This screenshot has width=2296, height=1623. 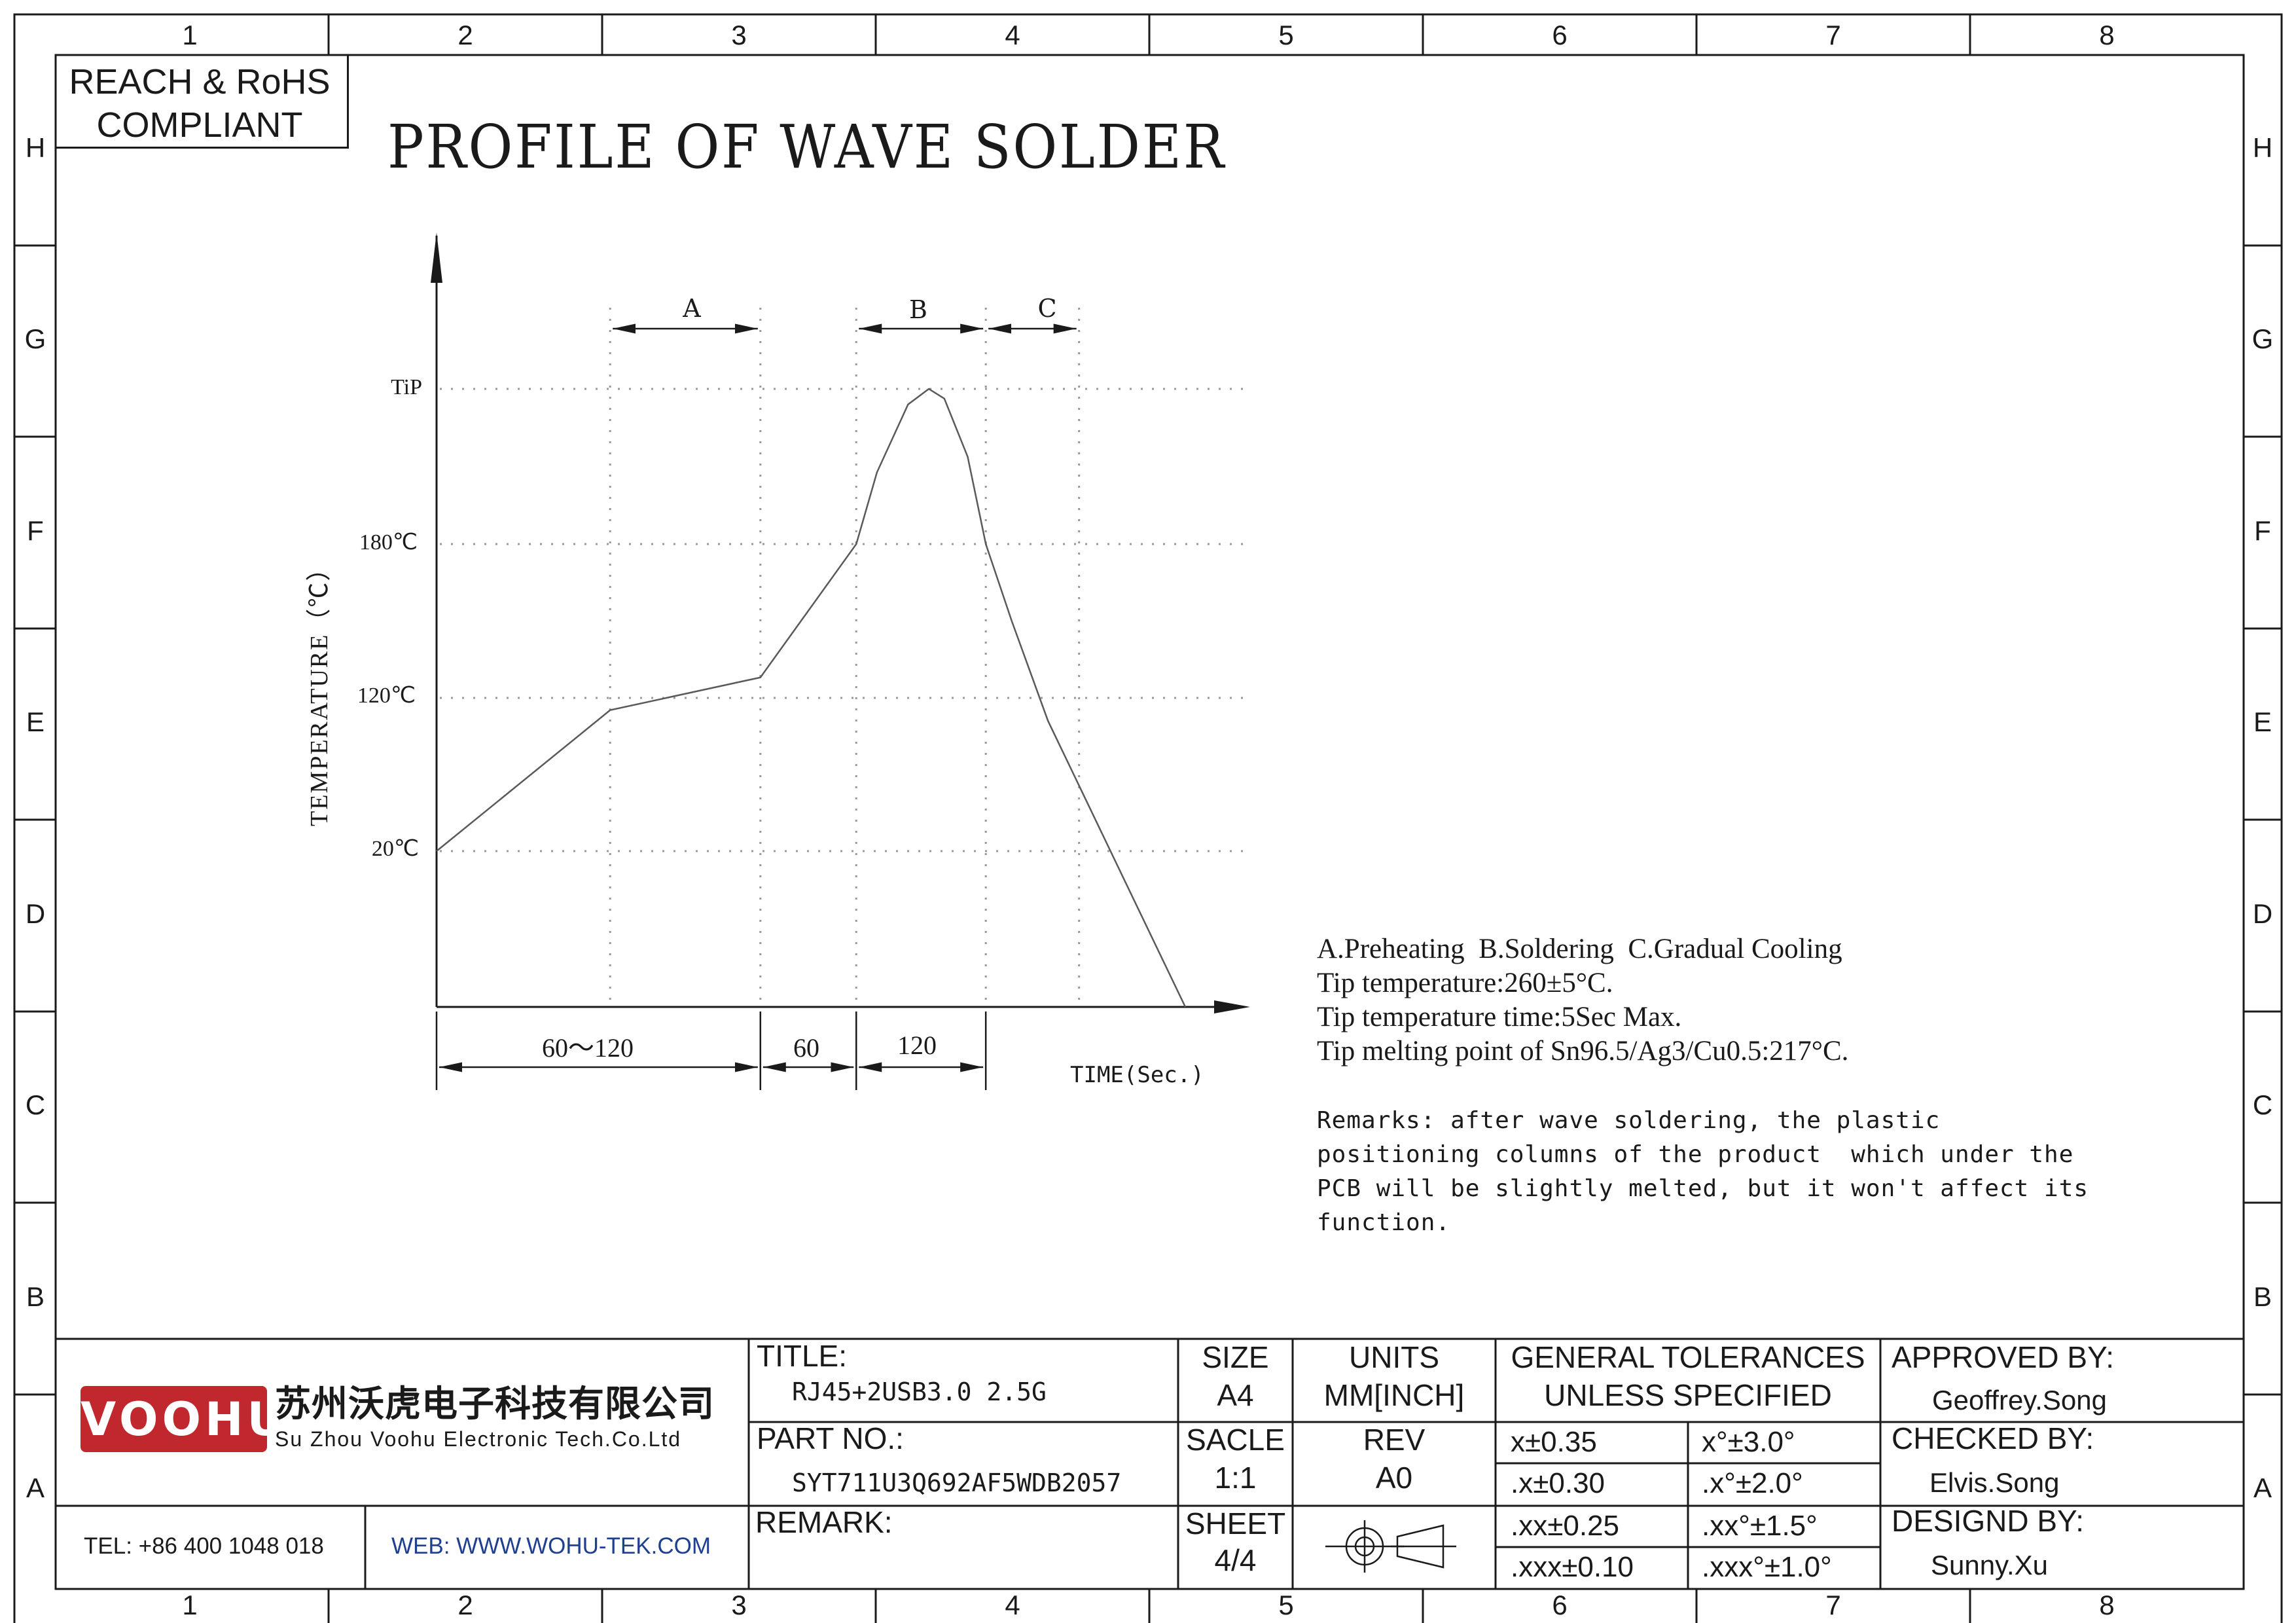 What do you see at coordinates (2003, 1357) in the screenshot?
I see `approved-by-label: APPROVED BY:` at bounding box center [2003, 1357].